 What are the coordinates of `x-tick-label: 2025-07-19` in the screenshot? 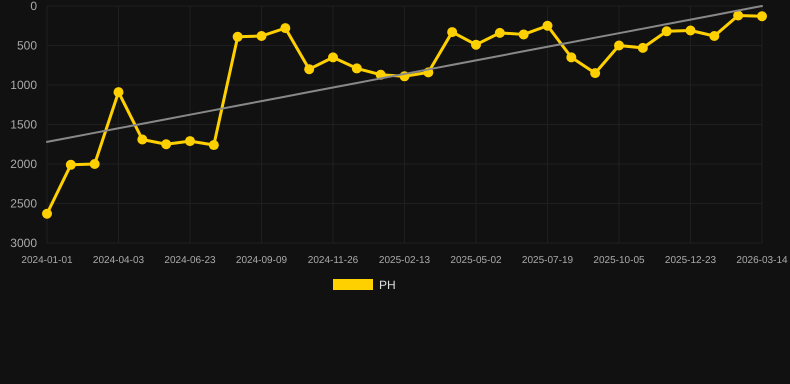 It's located at (548, 260).